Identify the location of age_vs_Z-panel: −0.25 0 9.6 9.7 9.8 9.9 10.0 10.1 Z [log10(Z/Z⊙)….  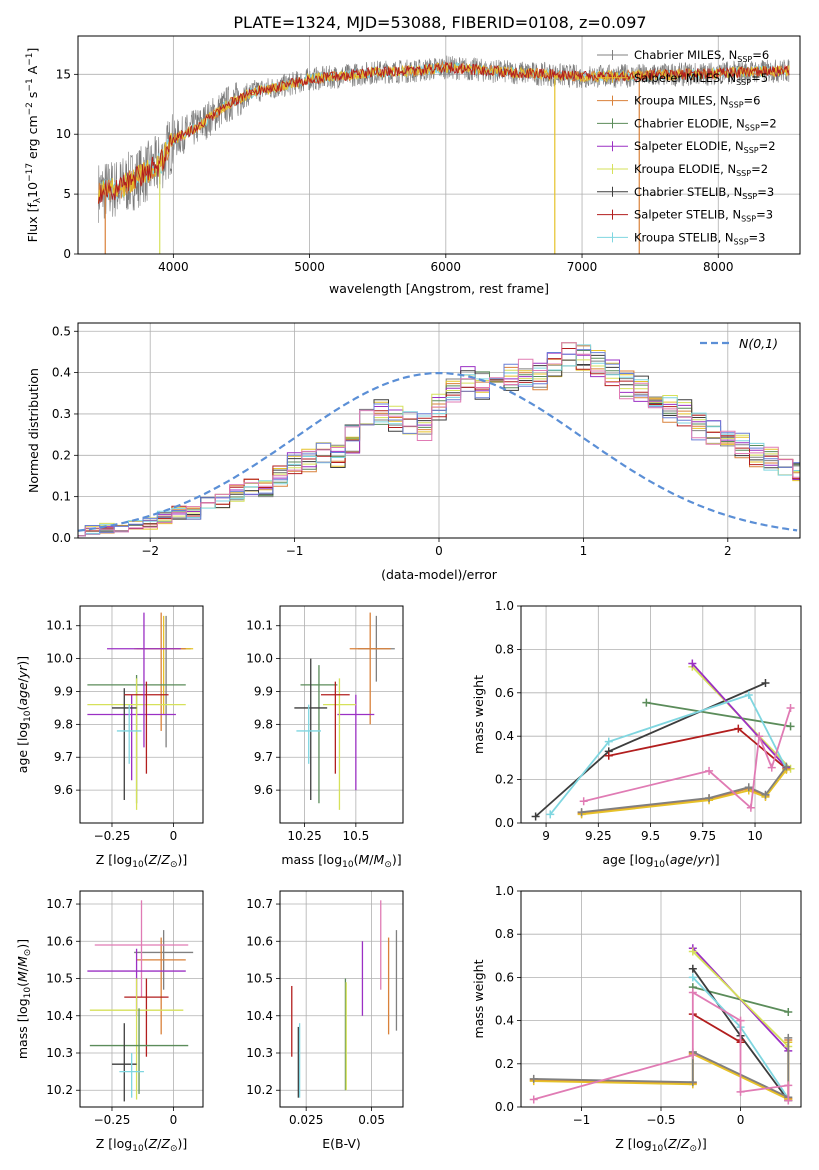
(109, 737).